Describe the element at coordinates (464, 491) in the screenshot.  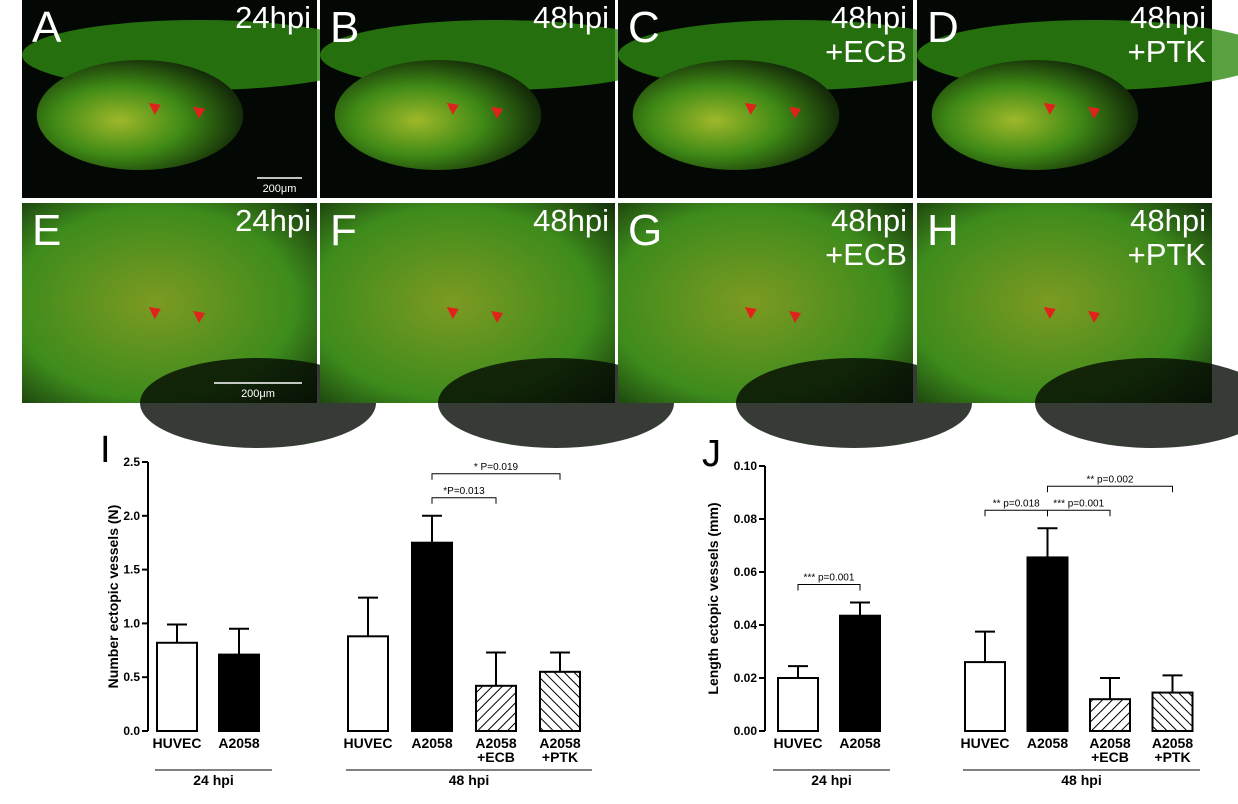
I see `significance-label: *P=0.013` at that location.